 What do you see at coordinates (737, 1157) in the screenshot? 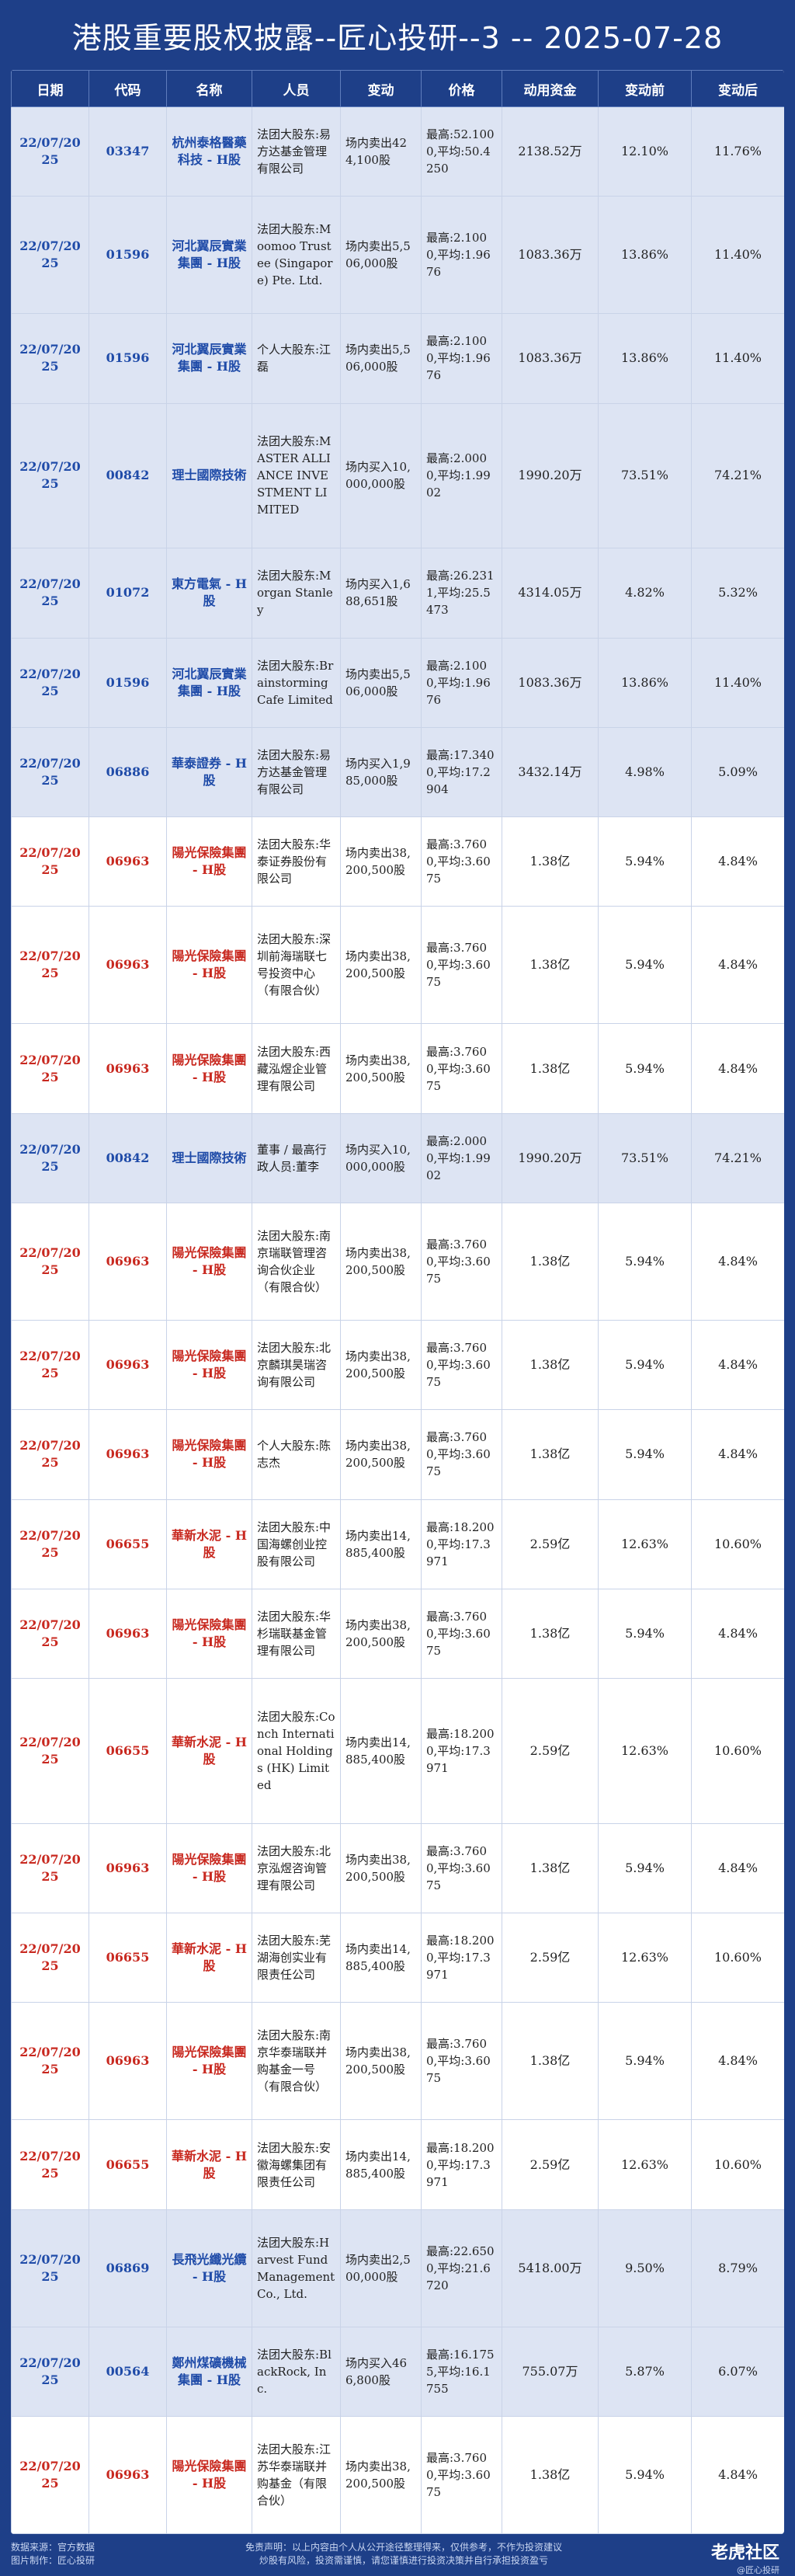
I see `cell-after: 74.21%` at bounding box center [737, 1157].